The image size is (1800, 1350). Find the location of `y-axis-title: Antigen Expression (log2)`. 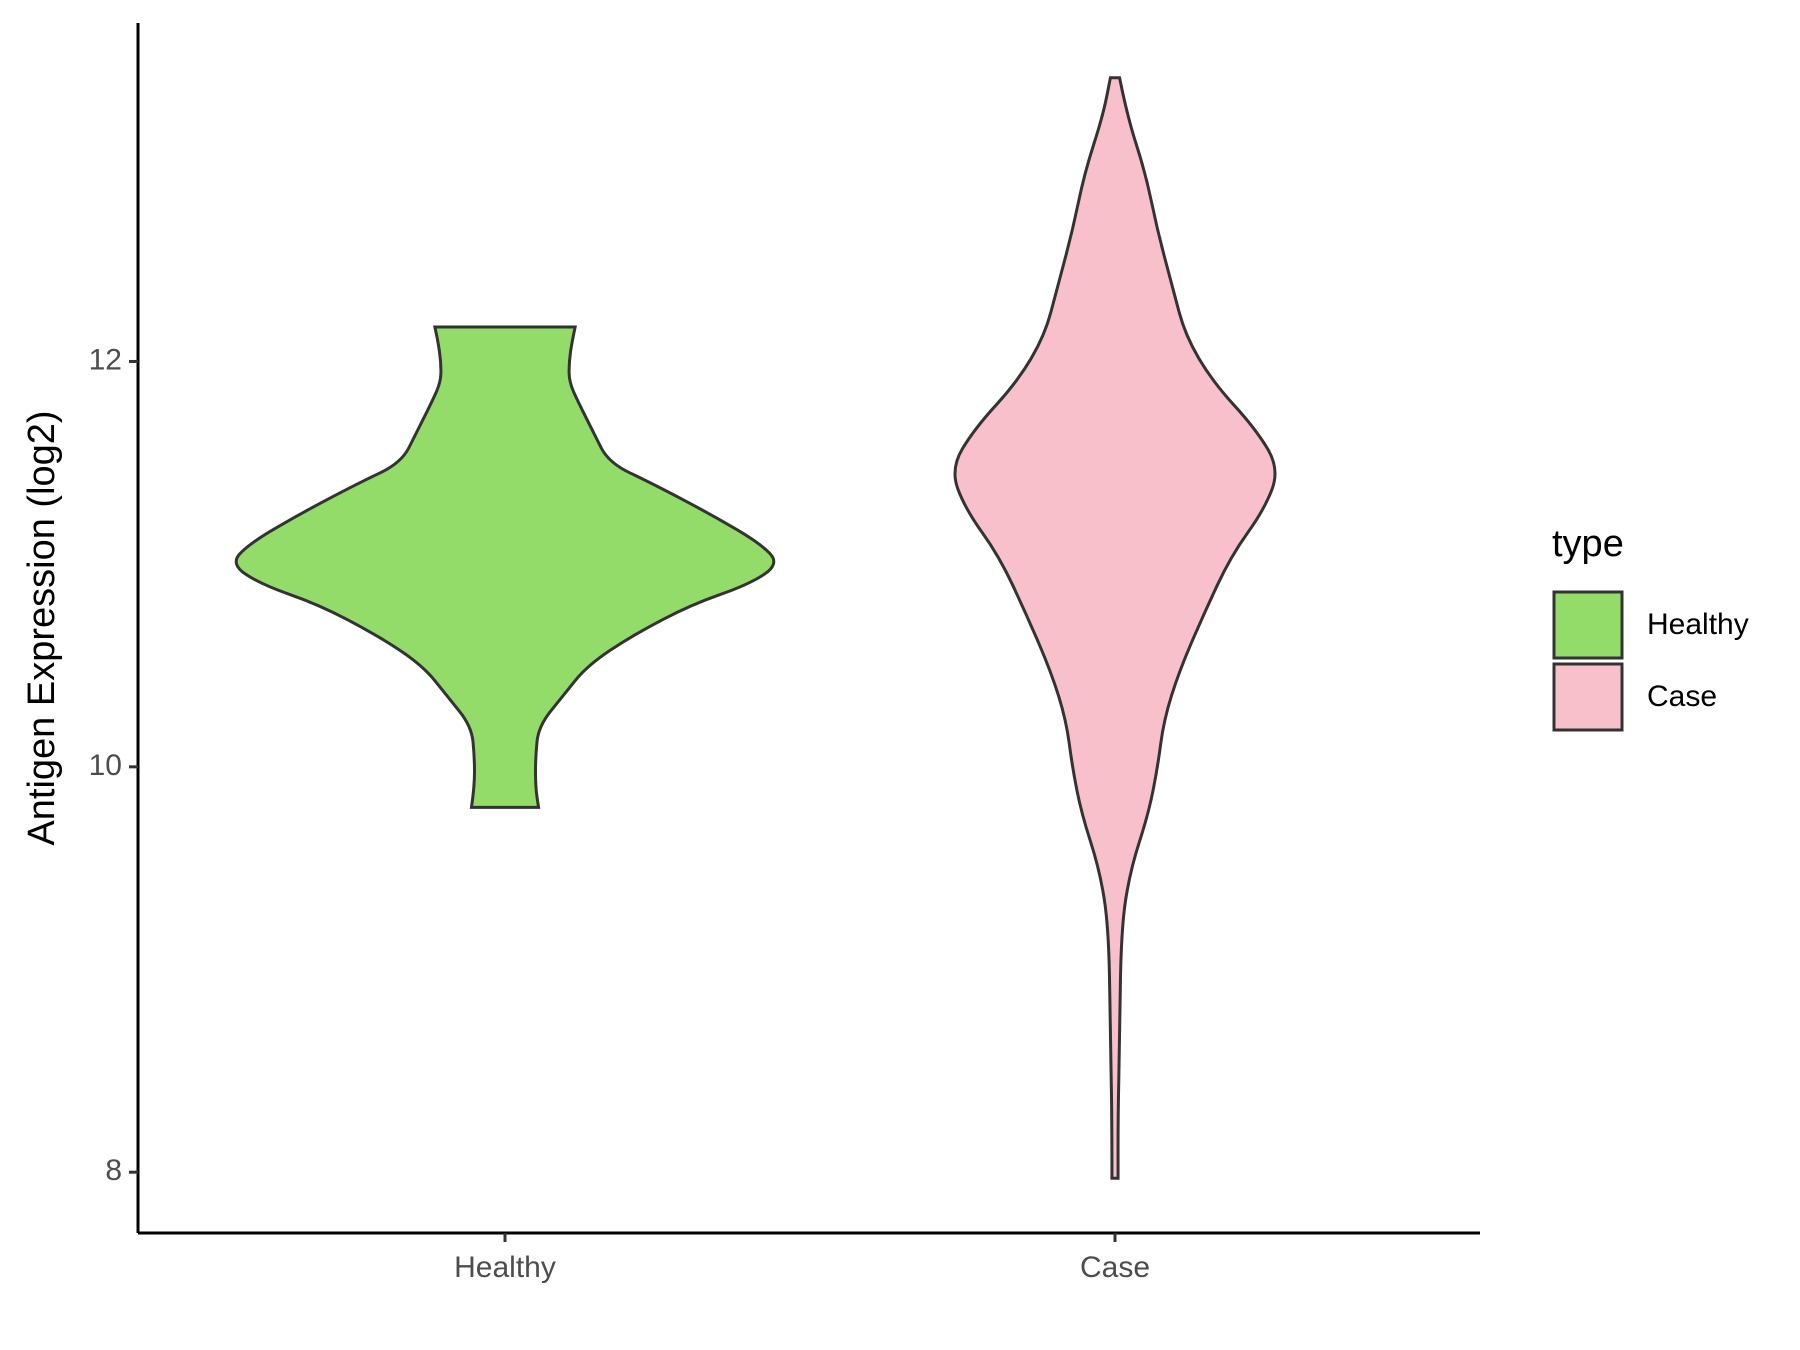

y-axis-title: Antigen Expression (log2) is located at coordinates (42, 627).